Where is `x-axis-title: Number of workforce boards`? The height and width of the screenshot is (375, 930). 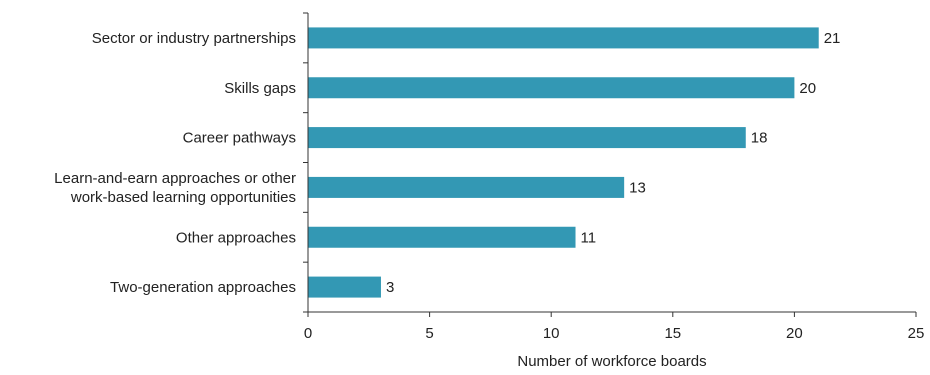 x-axis-title: Number of workforce boards is located at coordinates (611, 361).